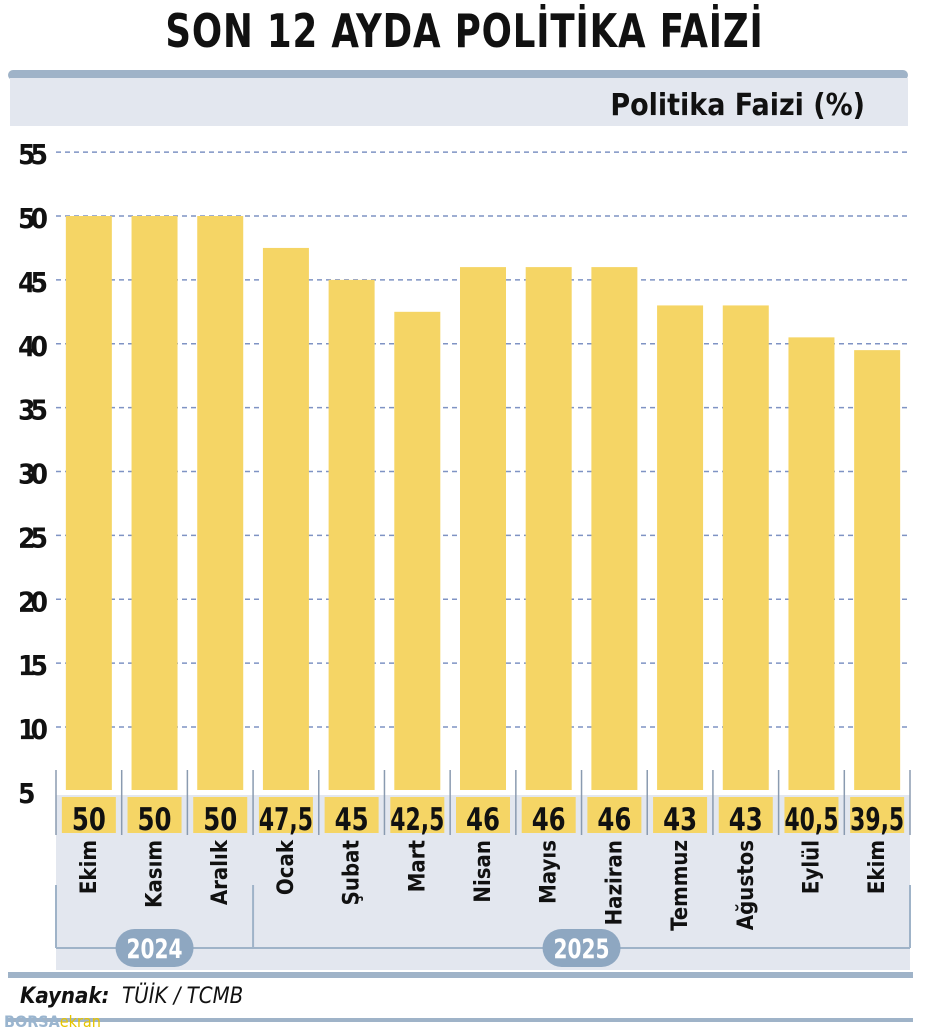 This screenshot has height=1036, width=929. I want to click on source-text: TÜİK / TCMB, so click(183, 996).